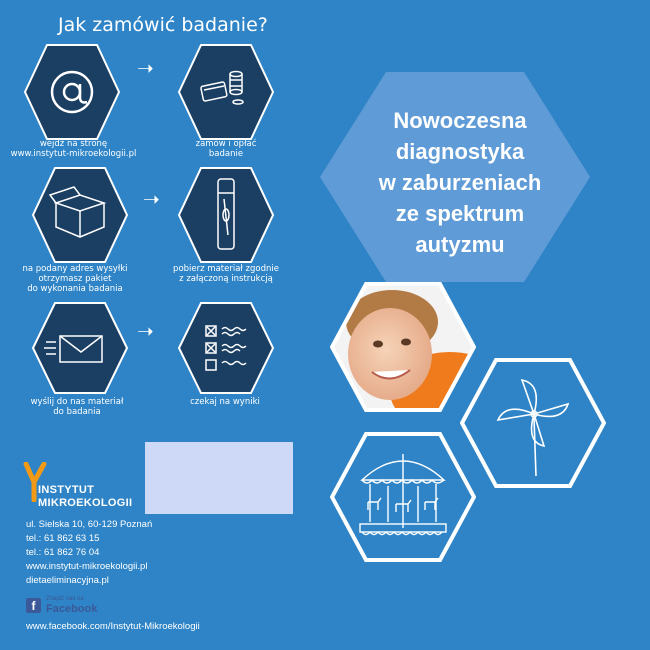 The width and height of the screenshot is (650, 650). Describe the element at coordinates (33, 605) in the screenshot. I see `facebook-icon: f` at that location.